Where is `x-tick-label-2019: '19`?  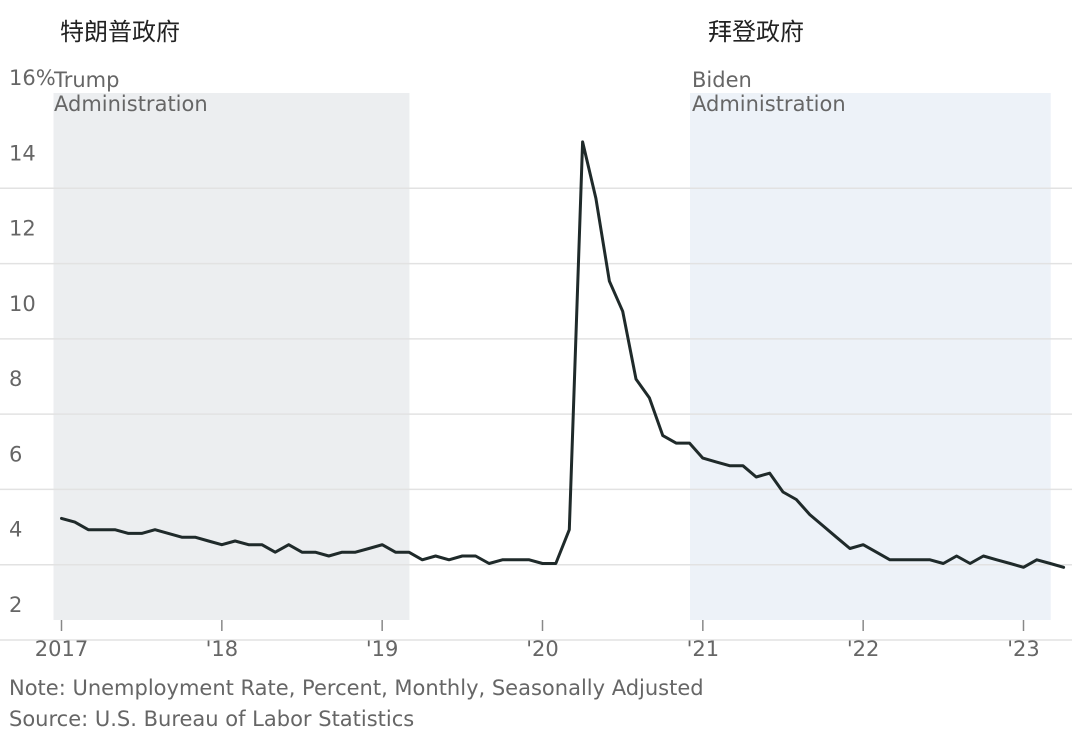
x-tick-label-2019: '19 is located at coordinates (382, 649).